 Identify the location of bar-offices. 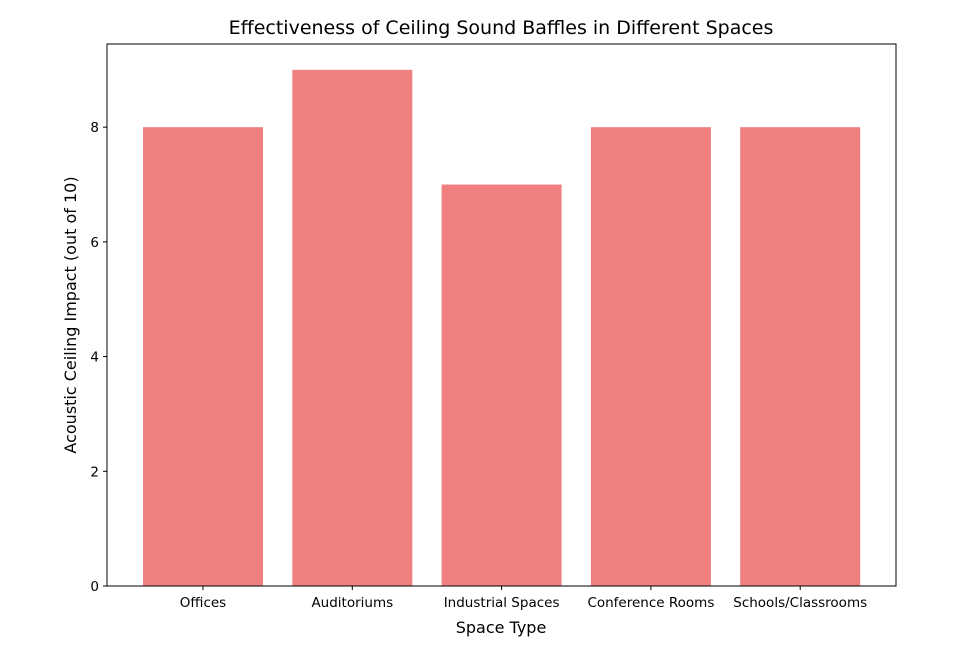
(203, 356).